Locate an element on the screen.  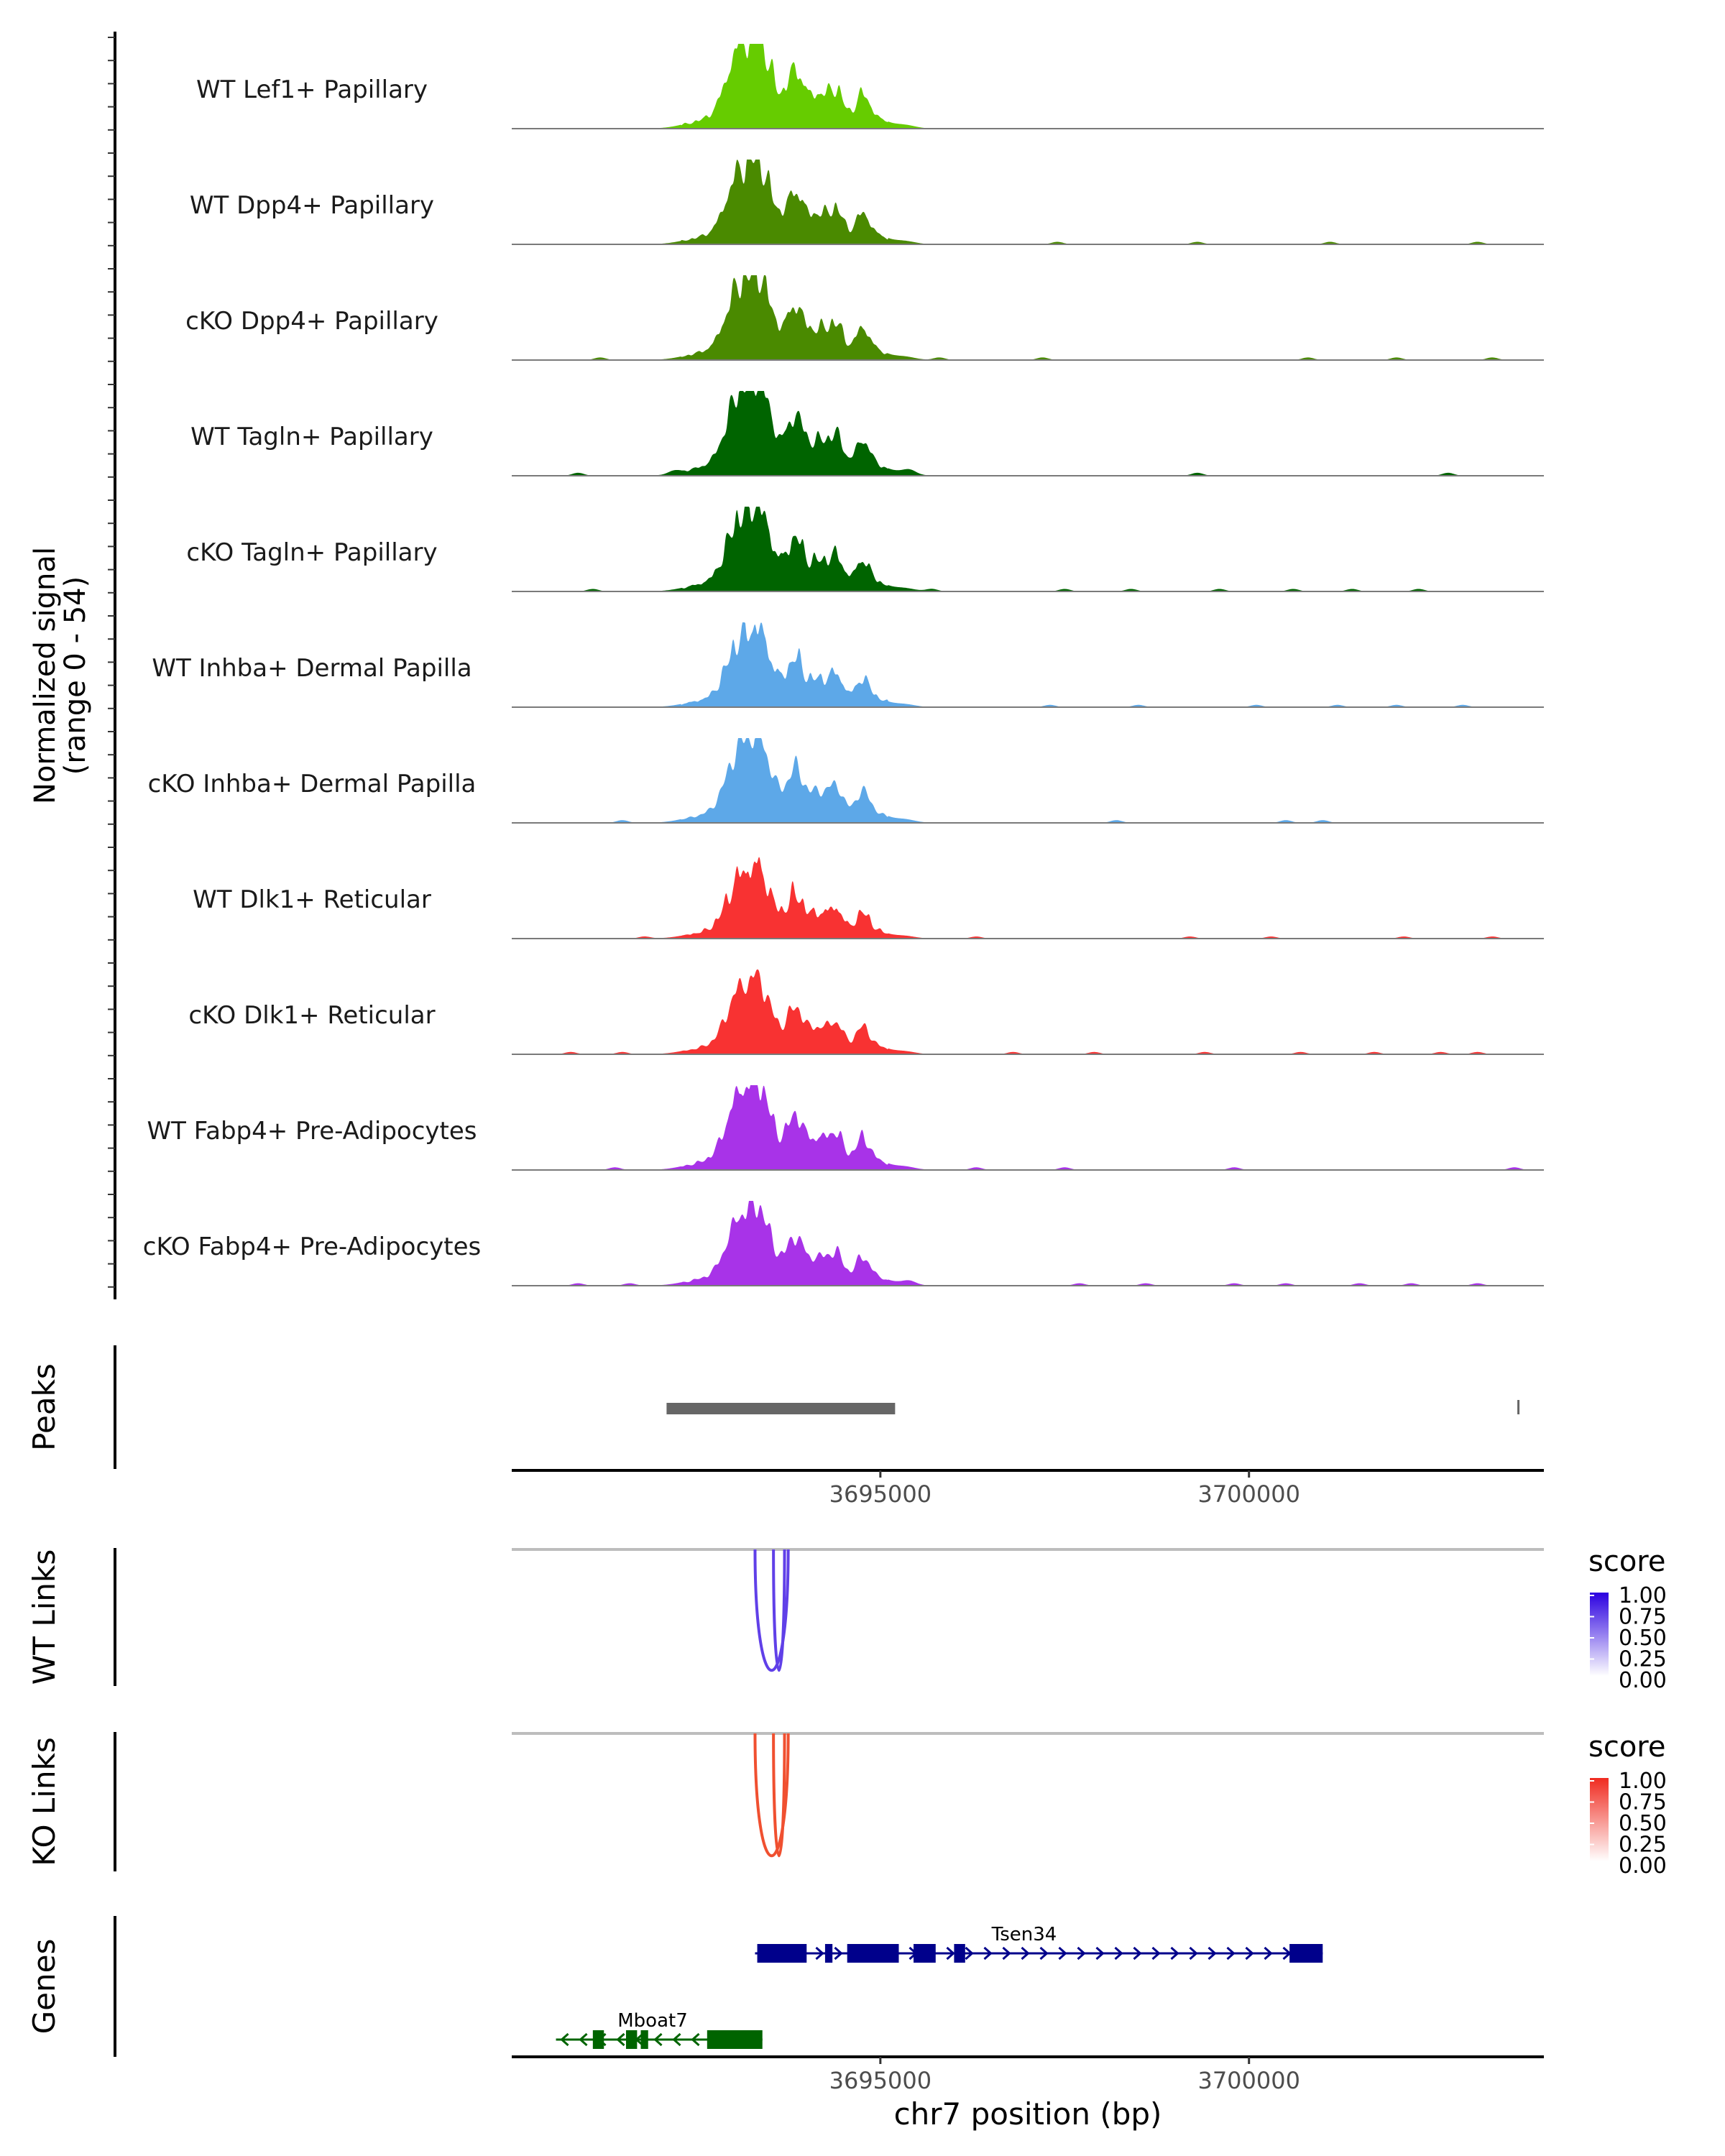
links-panel: KO Links is located at coordinates (785, 1801).